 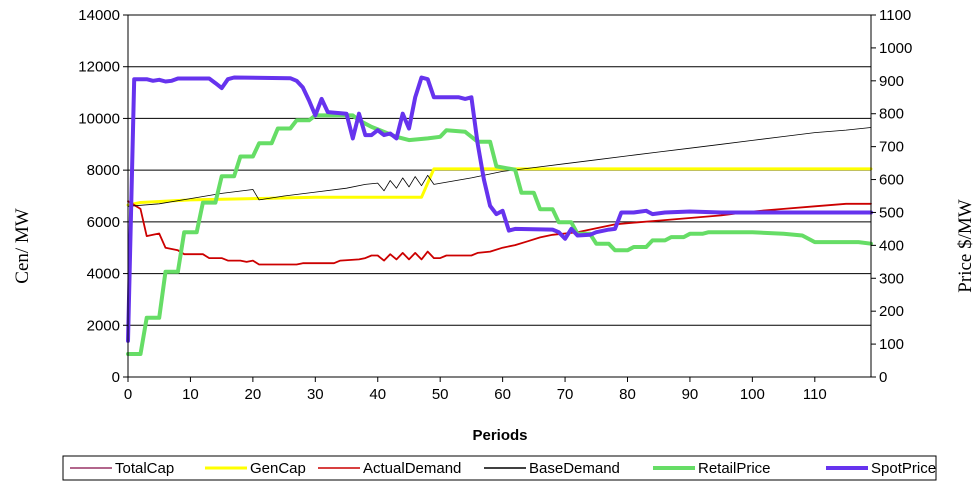 I want to click on left-tick-label: 2000, so click(x=103, y=325).